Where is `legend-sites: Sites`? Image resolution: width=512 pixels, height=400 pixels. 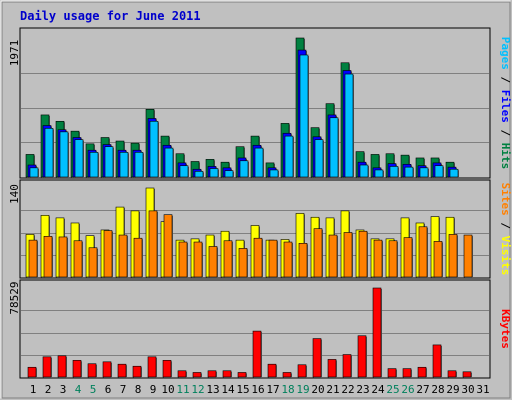
legend-sites: Sites is located at coordinates (505, 199).